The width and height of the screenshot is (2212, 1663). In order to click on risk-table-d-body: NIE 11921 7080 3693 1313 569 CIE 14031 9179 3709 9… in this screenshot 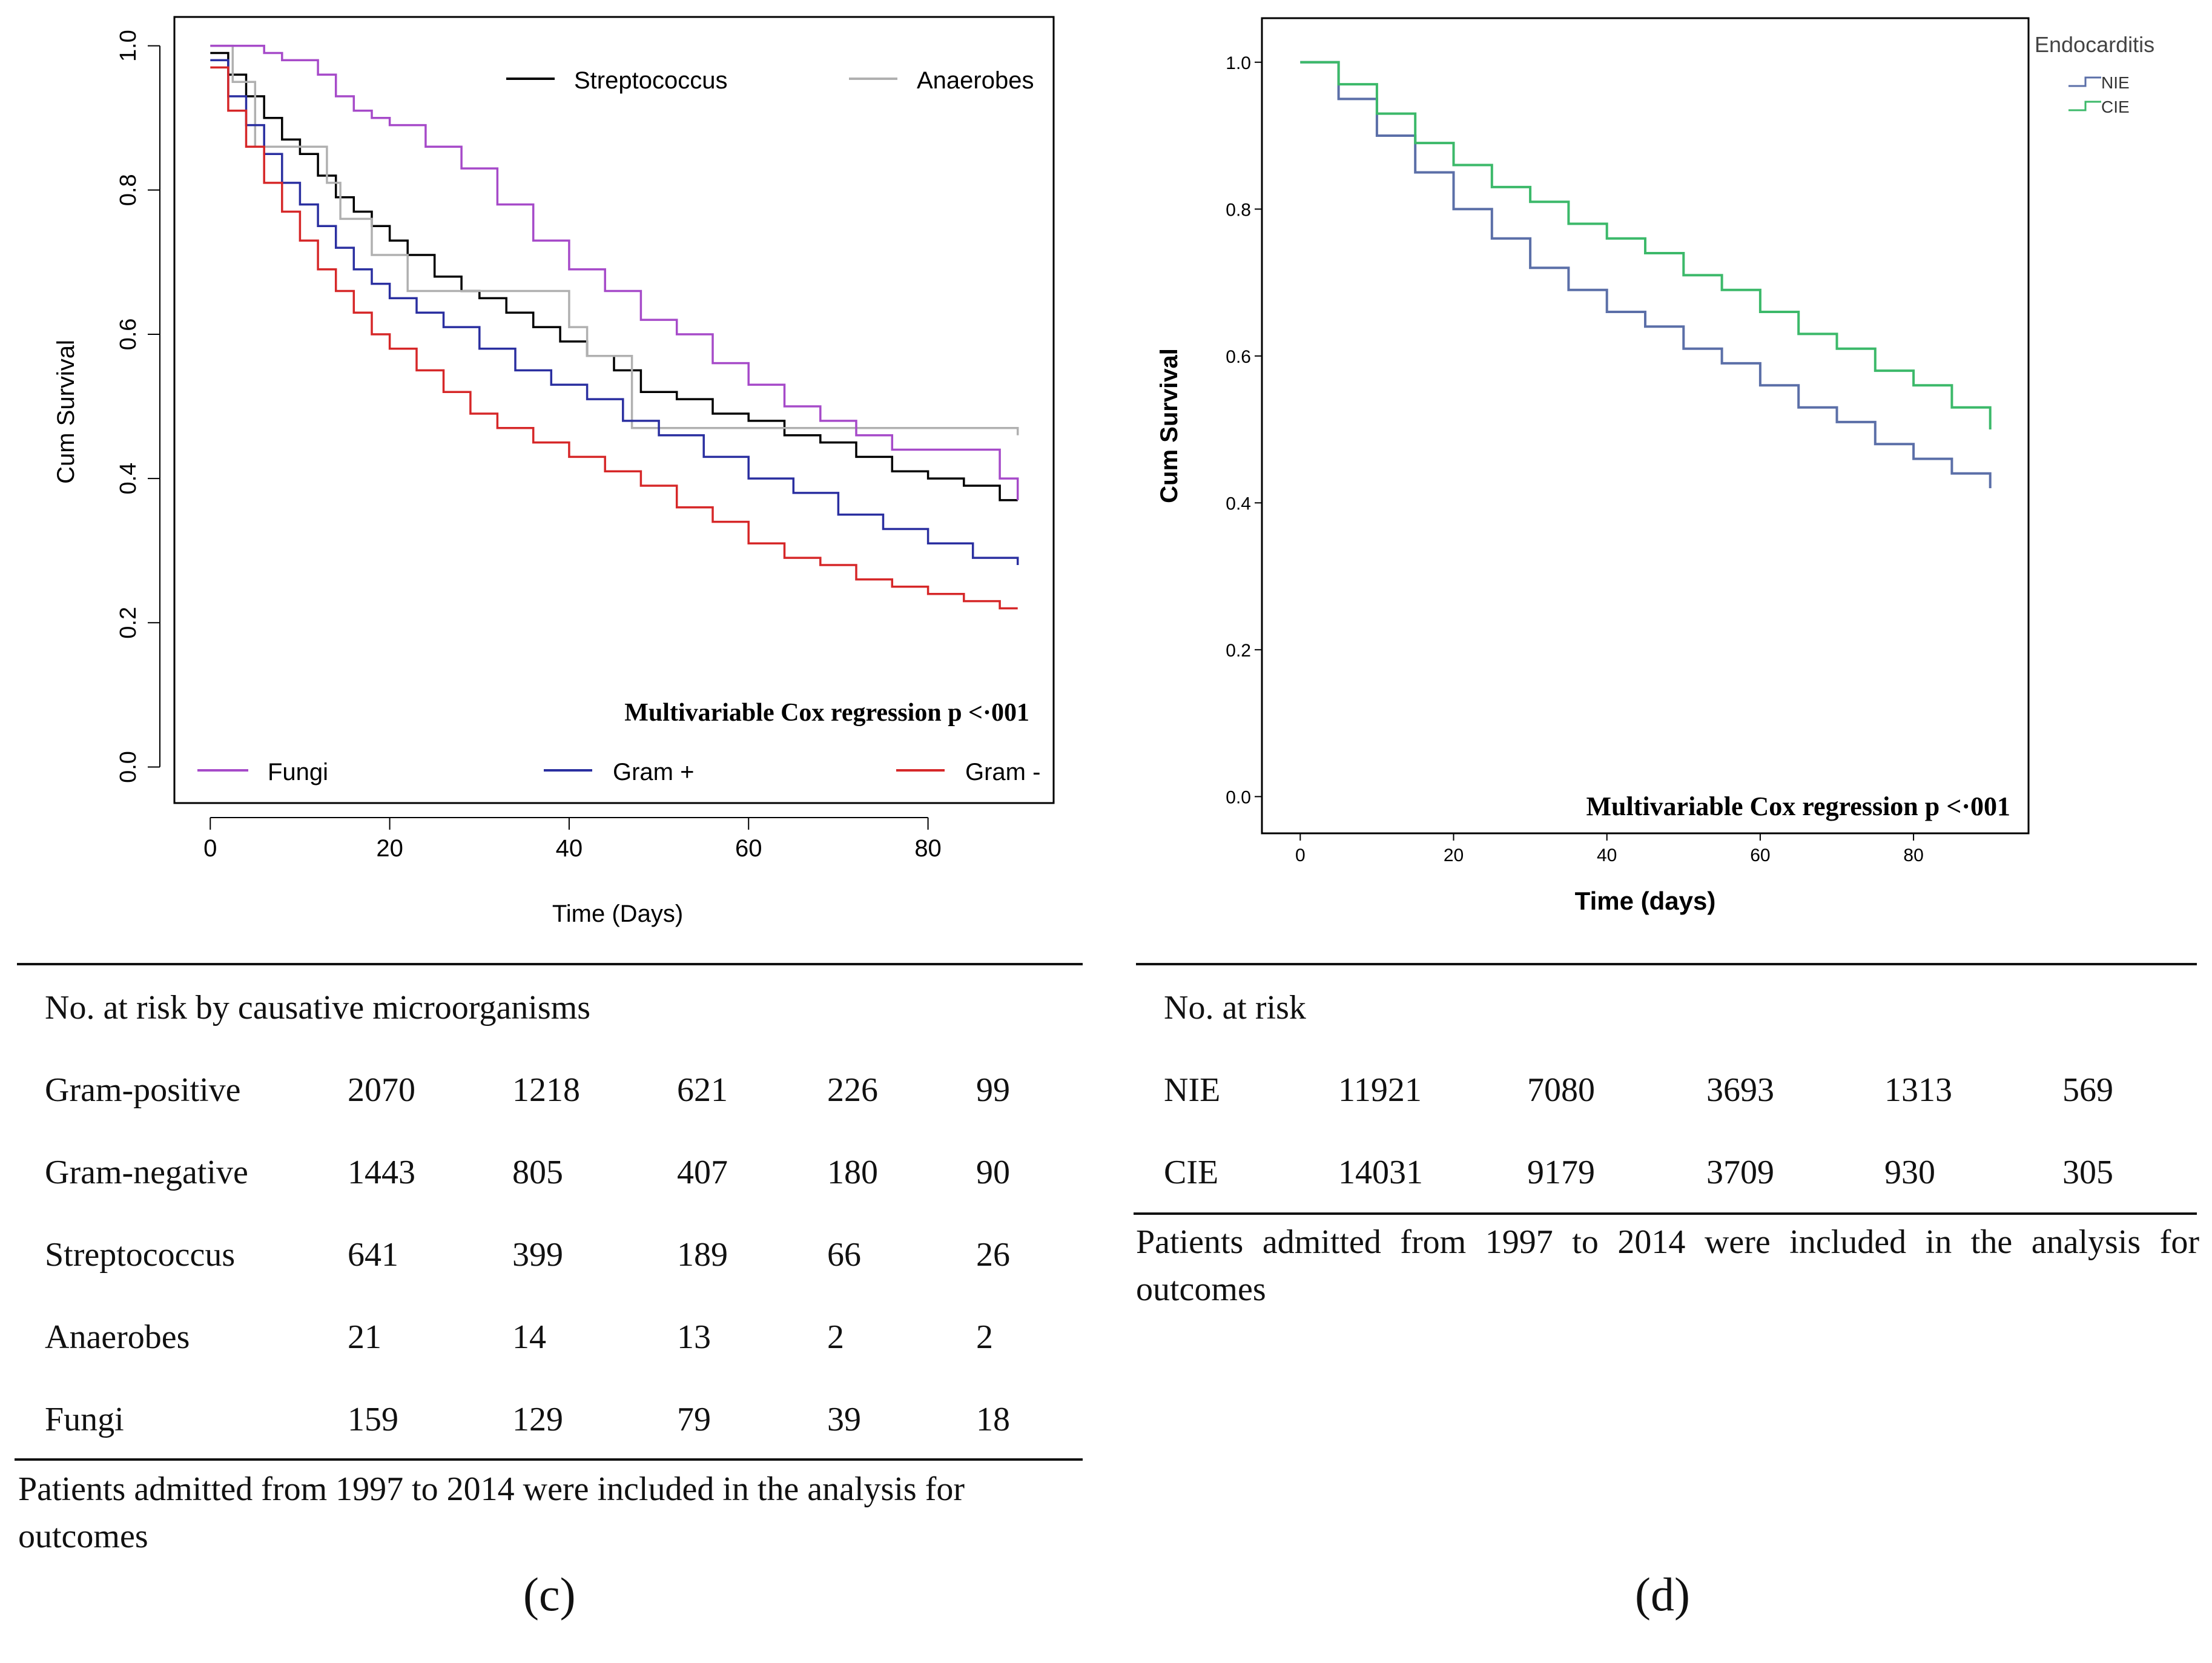, I will do `click(1656, 1131)`.